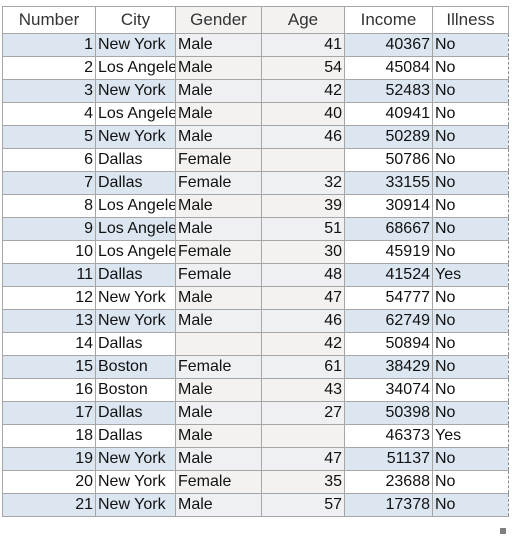  Describe the element at coordinates (389, 344) in the screenshot. I see `cell-income: 50894` at that location.